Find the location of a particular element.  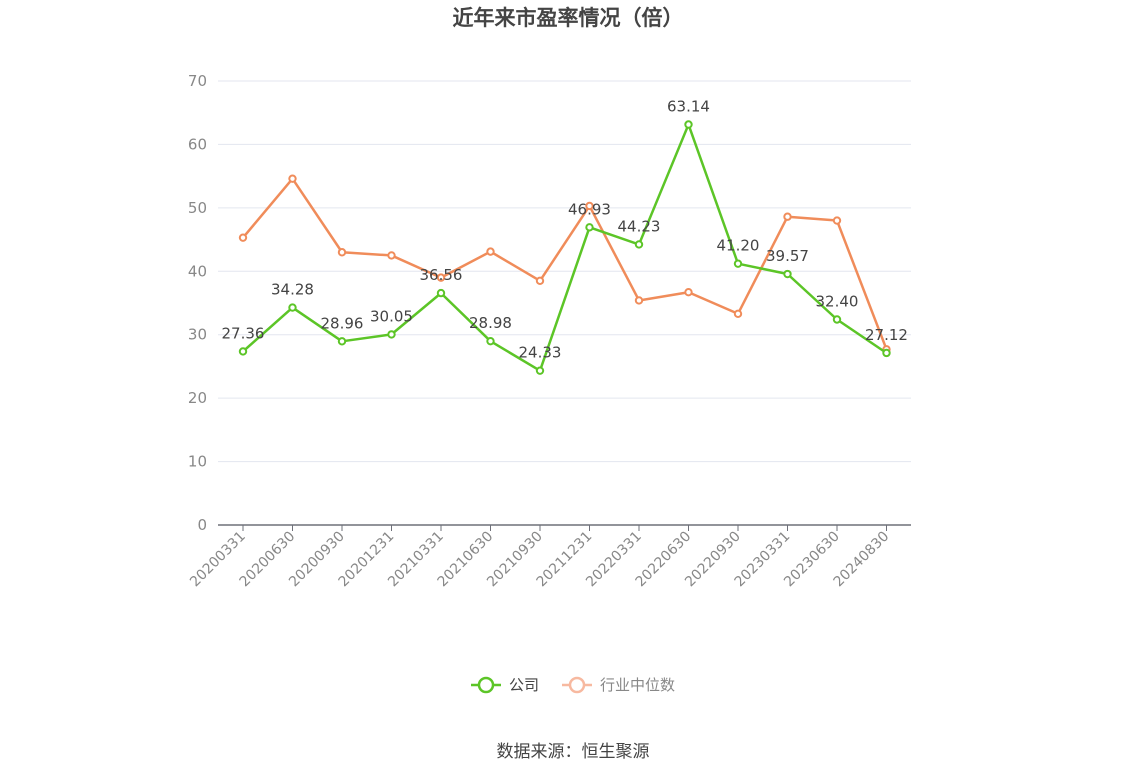

data-label: 30.05 is located at coordinates (391, 316).